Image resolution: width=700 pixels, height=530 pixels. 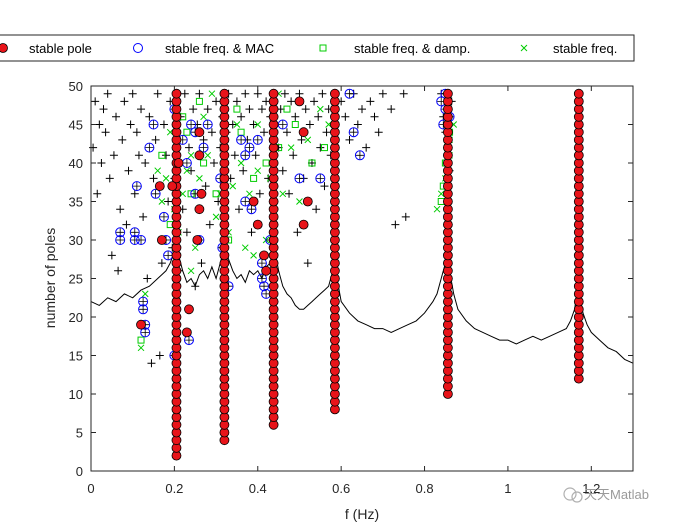 What do you see at coordinates (362, 514) in the screenshot?
I see `x-axis-label: f (Hz)` at bounding box center [362, 514].